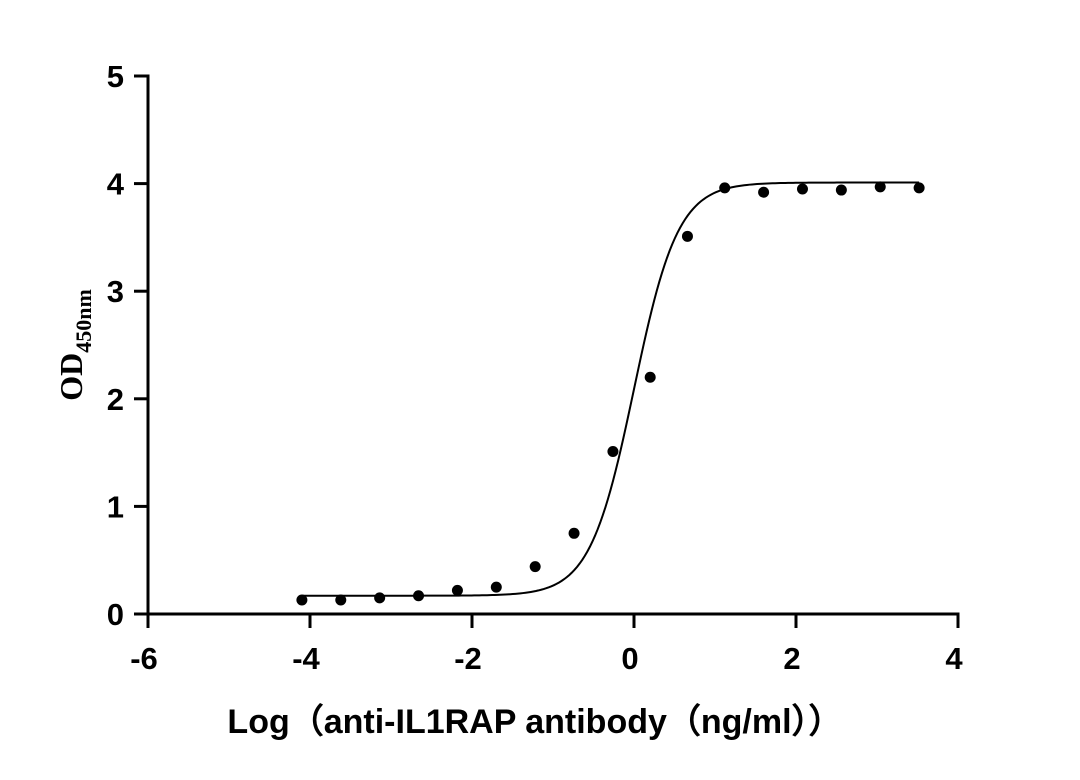 This screenshot has width=1080, height=780. Describe the element at coordinates (71, 377) in the screenshot. I see `y-axis-label-main: OD` at that location.